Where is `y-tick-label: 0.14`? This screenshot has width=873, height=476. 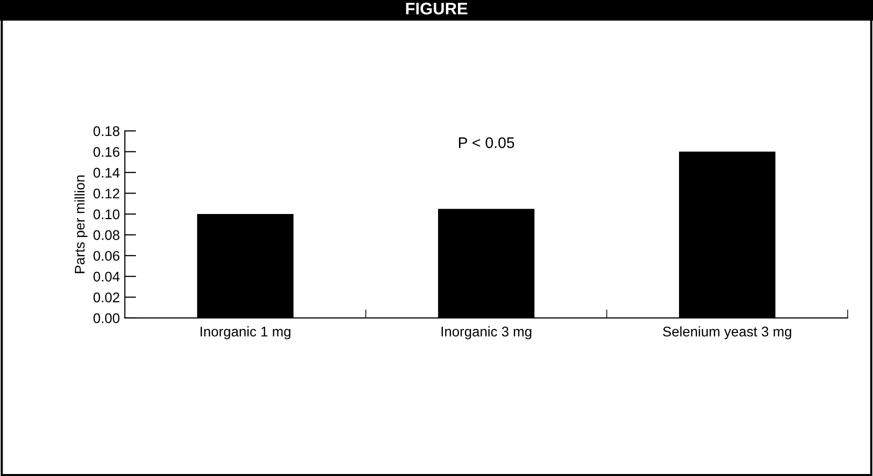 y-tick-label: 0.14 is located at coordinates (106, 173).